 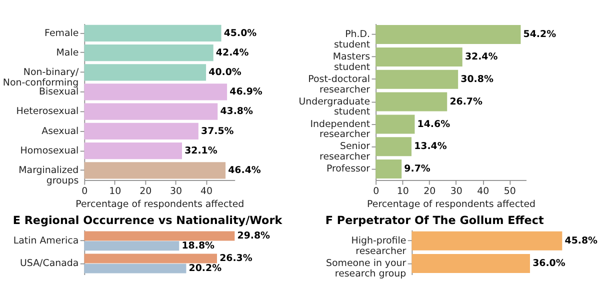 I want to click on data-label: 37.5%, so click(x=217, y=131).